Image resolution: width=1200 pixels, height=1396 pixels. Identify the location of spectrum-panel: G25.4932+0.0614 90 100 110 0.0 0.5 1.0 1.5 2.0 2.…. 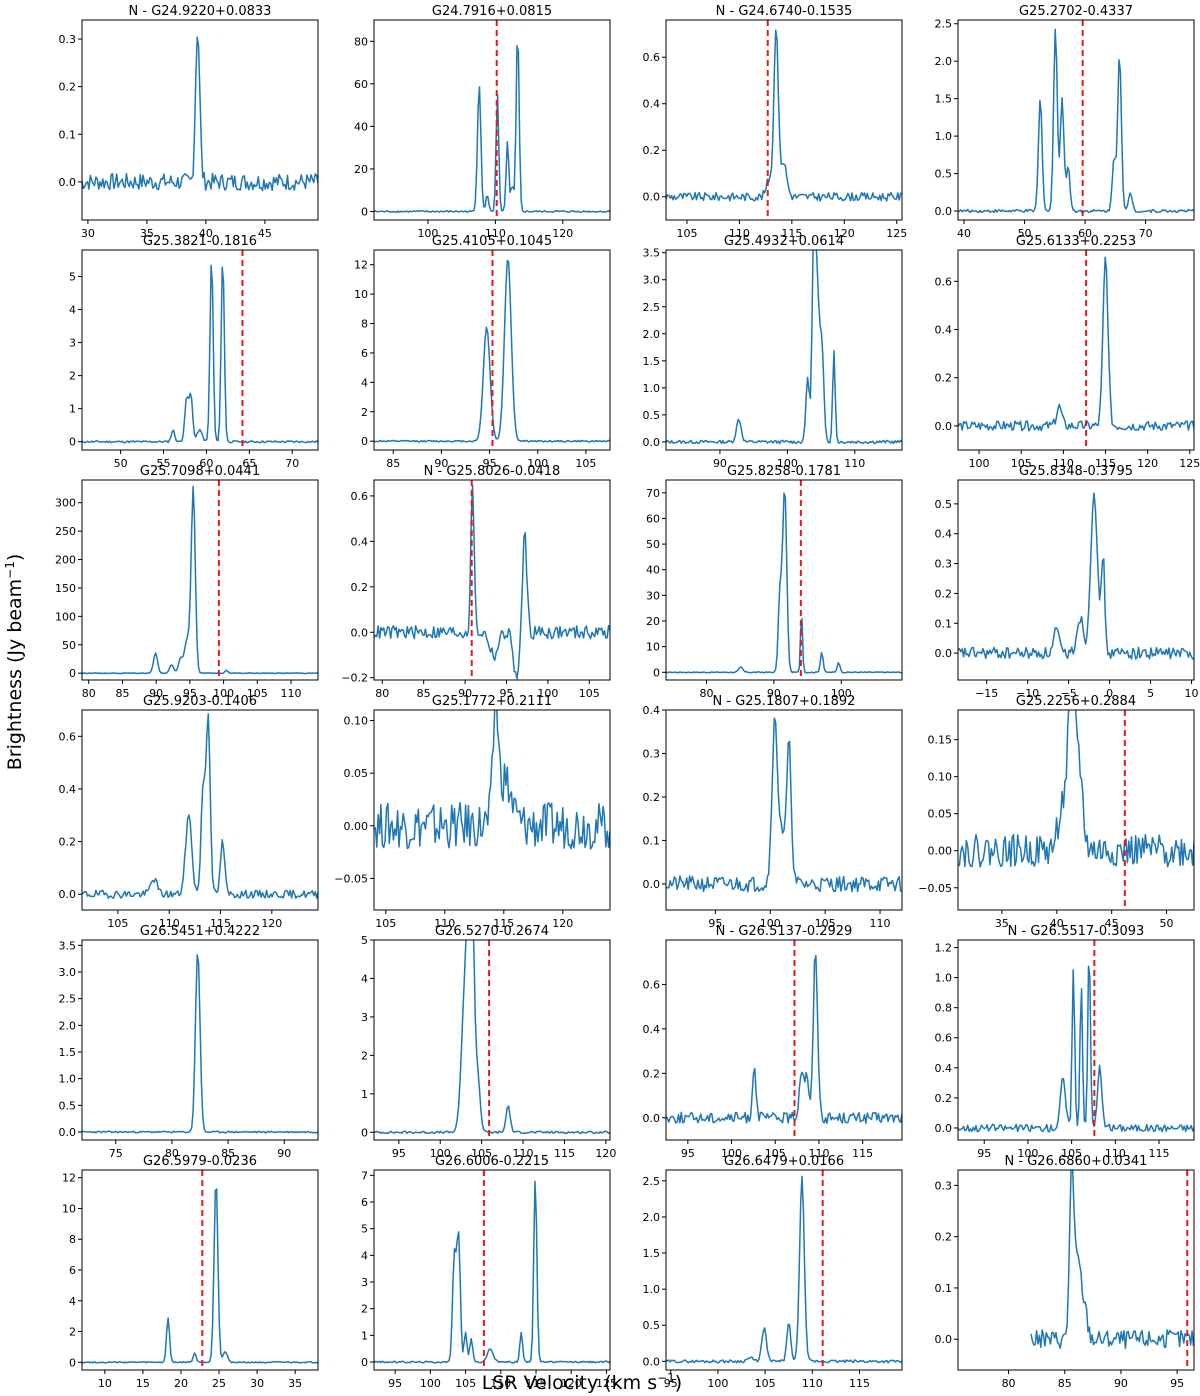
(773, 352).